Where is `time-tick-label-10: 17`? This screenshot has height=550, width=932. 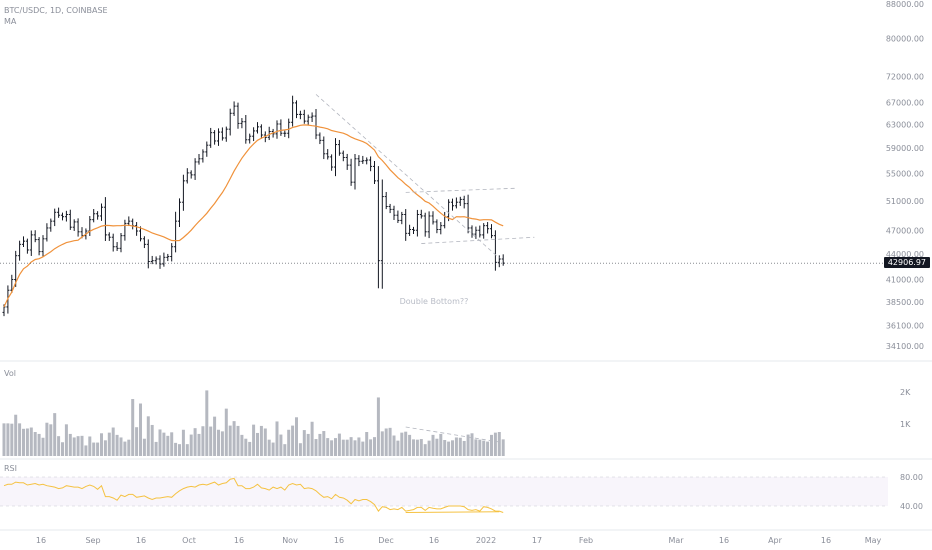 time-tick-label-10: 17 is located at coordinates (537, 540).